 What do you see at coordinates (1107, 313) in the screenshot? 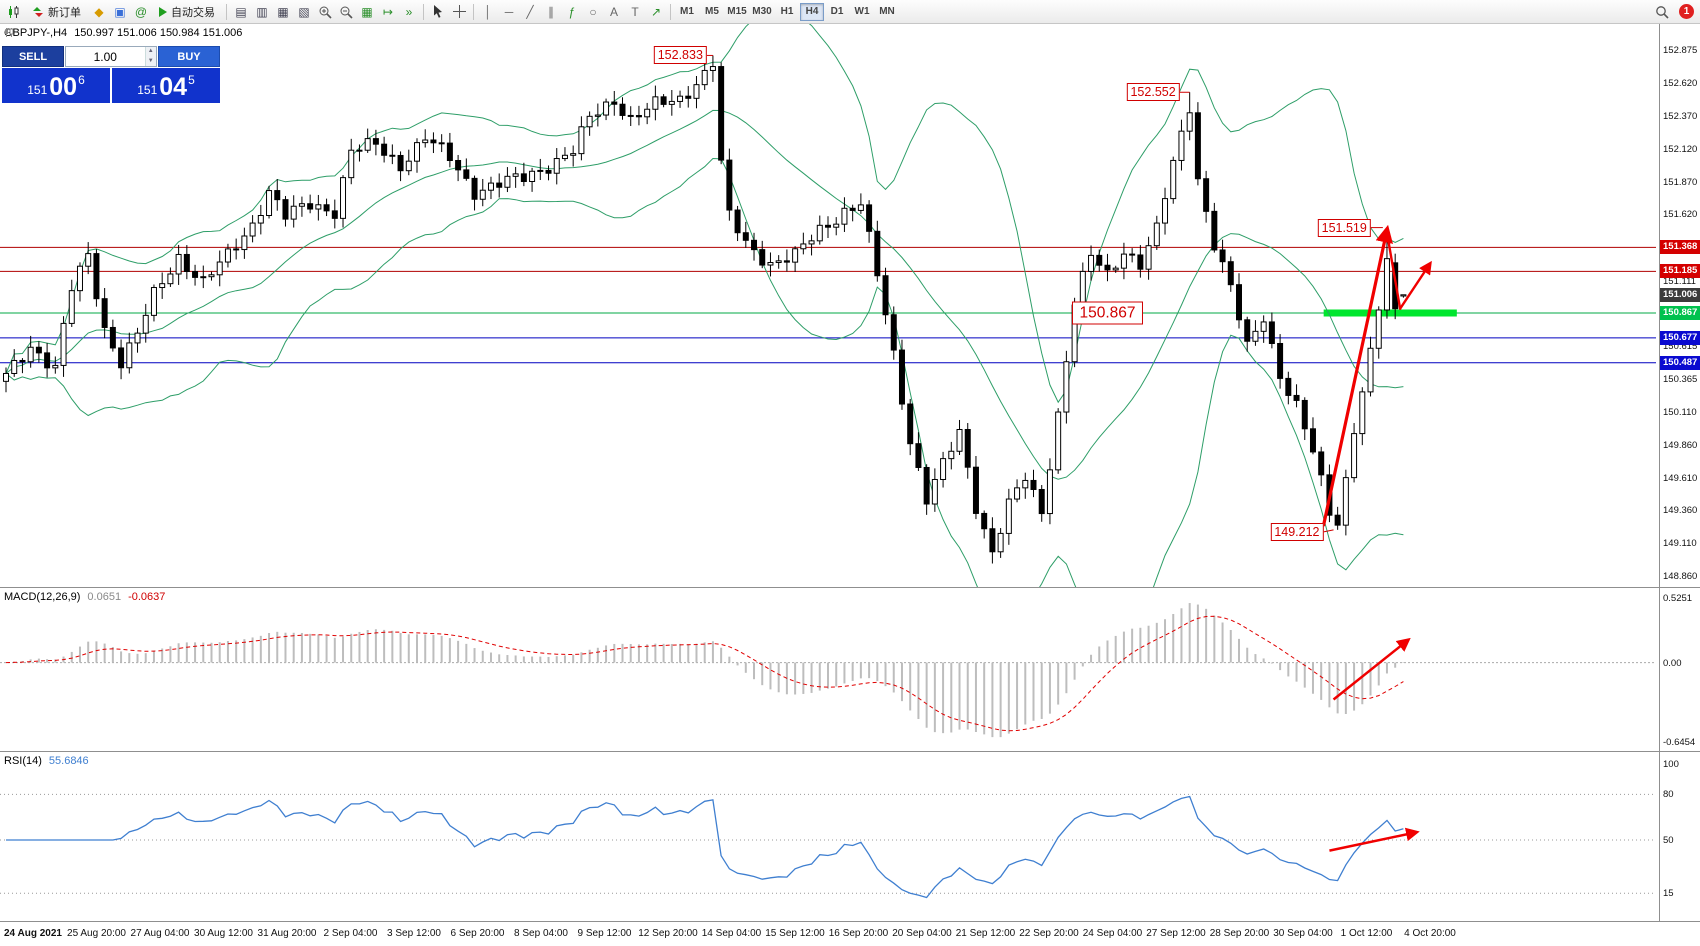
I see `price-annotation: 150.867` at bounding box center [1107, 313].